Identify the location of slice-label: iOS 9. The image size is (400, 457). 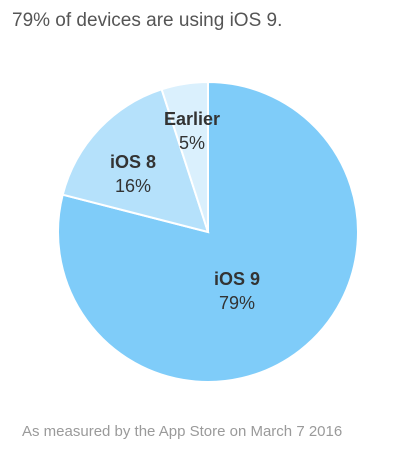
(237, 279).